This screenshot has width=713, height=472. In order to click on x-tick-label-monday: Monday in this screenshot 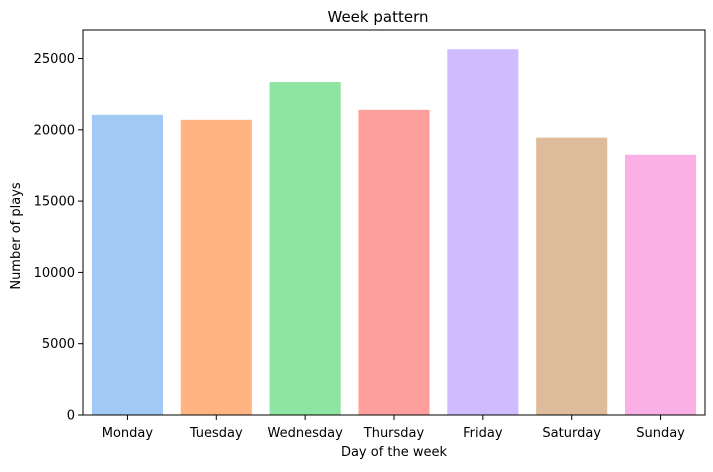, I will do `click(128, 433)`.